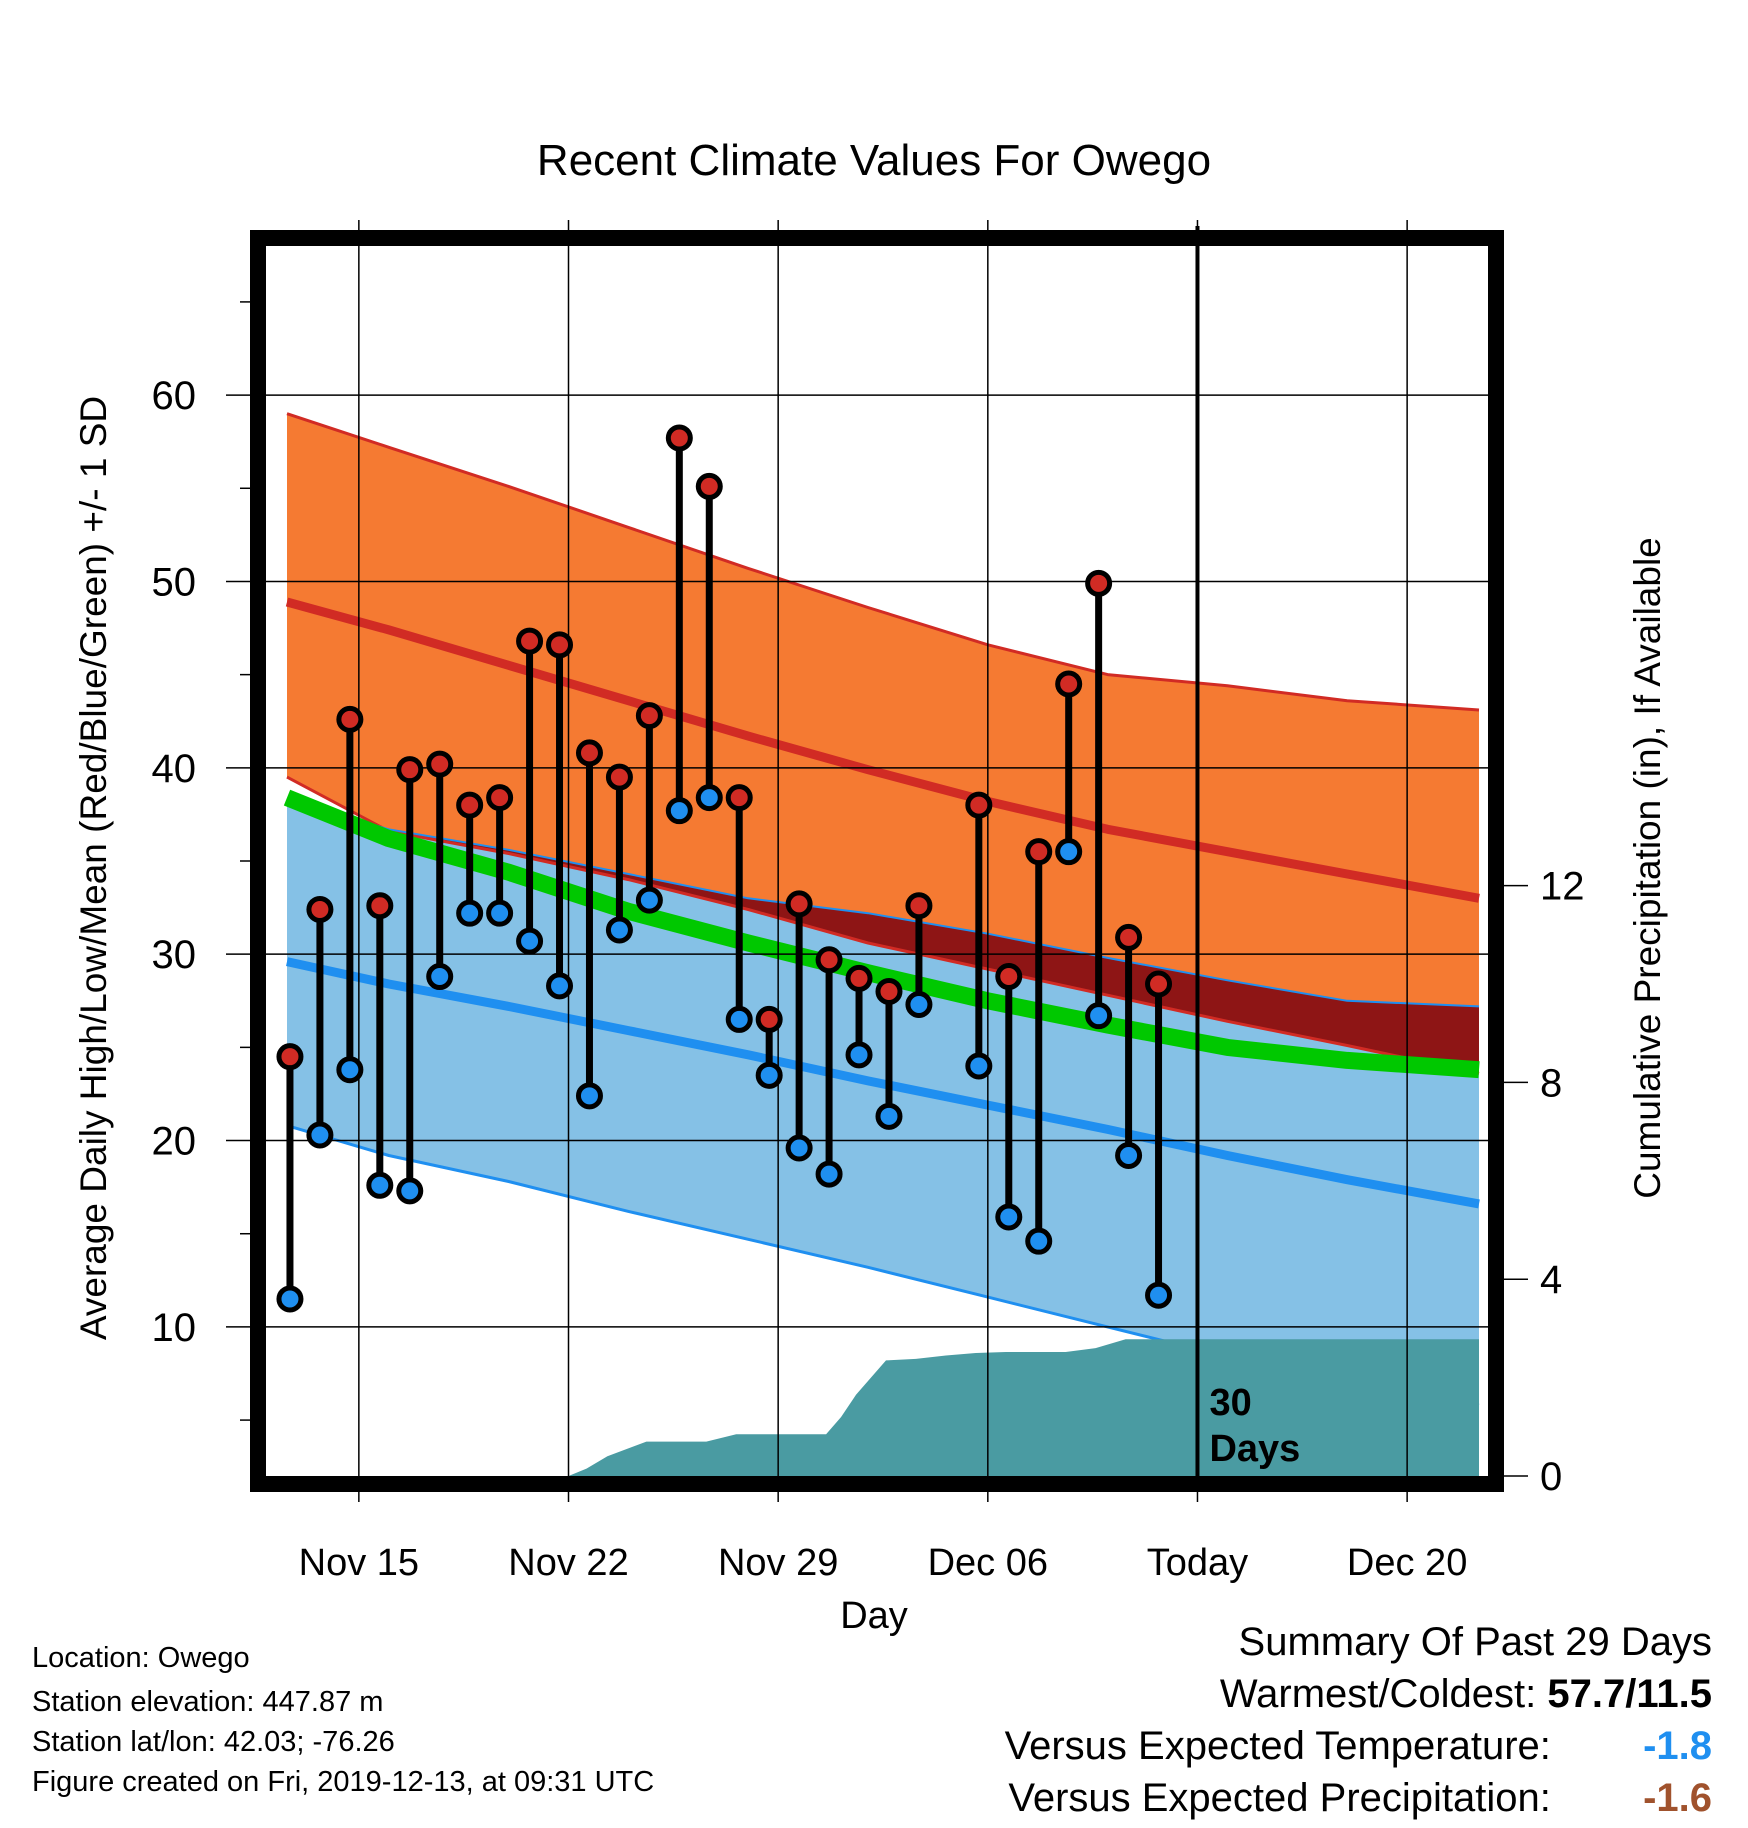 Image resolution: width=1748 pixels, height=1828 pixels. Describe the element at coordinates (883, 1407) in the screenshot. I see `precip-area` at that location.